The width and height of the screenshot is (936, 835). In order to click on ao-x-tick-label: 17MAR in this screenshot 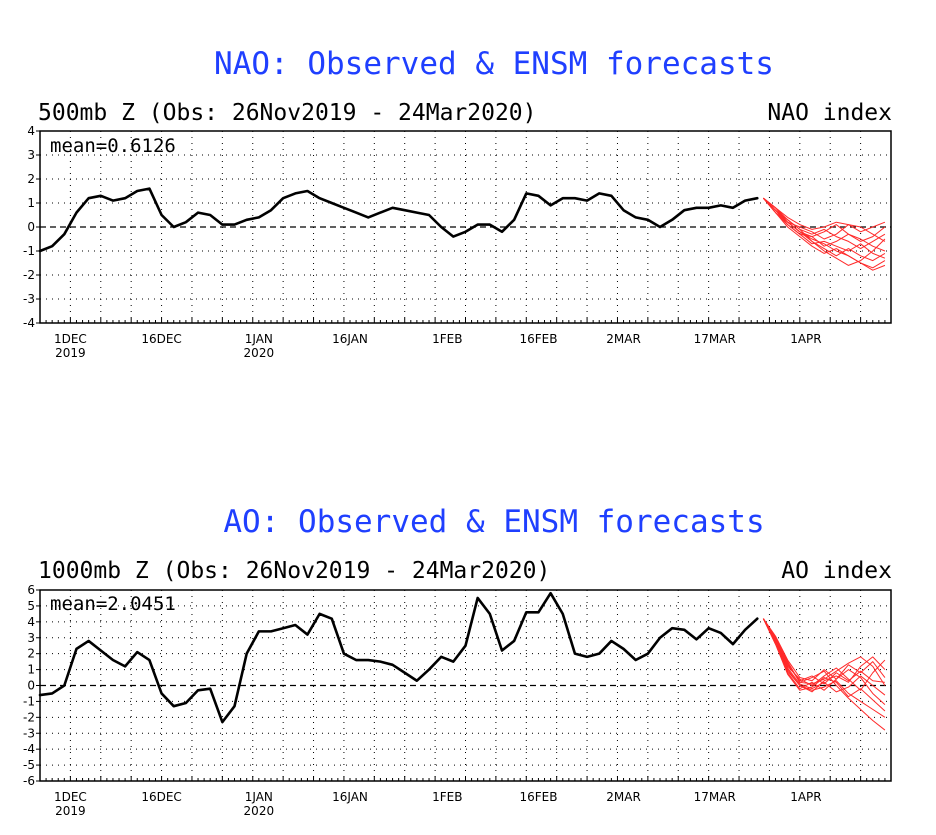, I will do `click(715, 797)`.